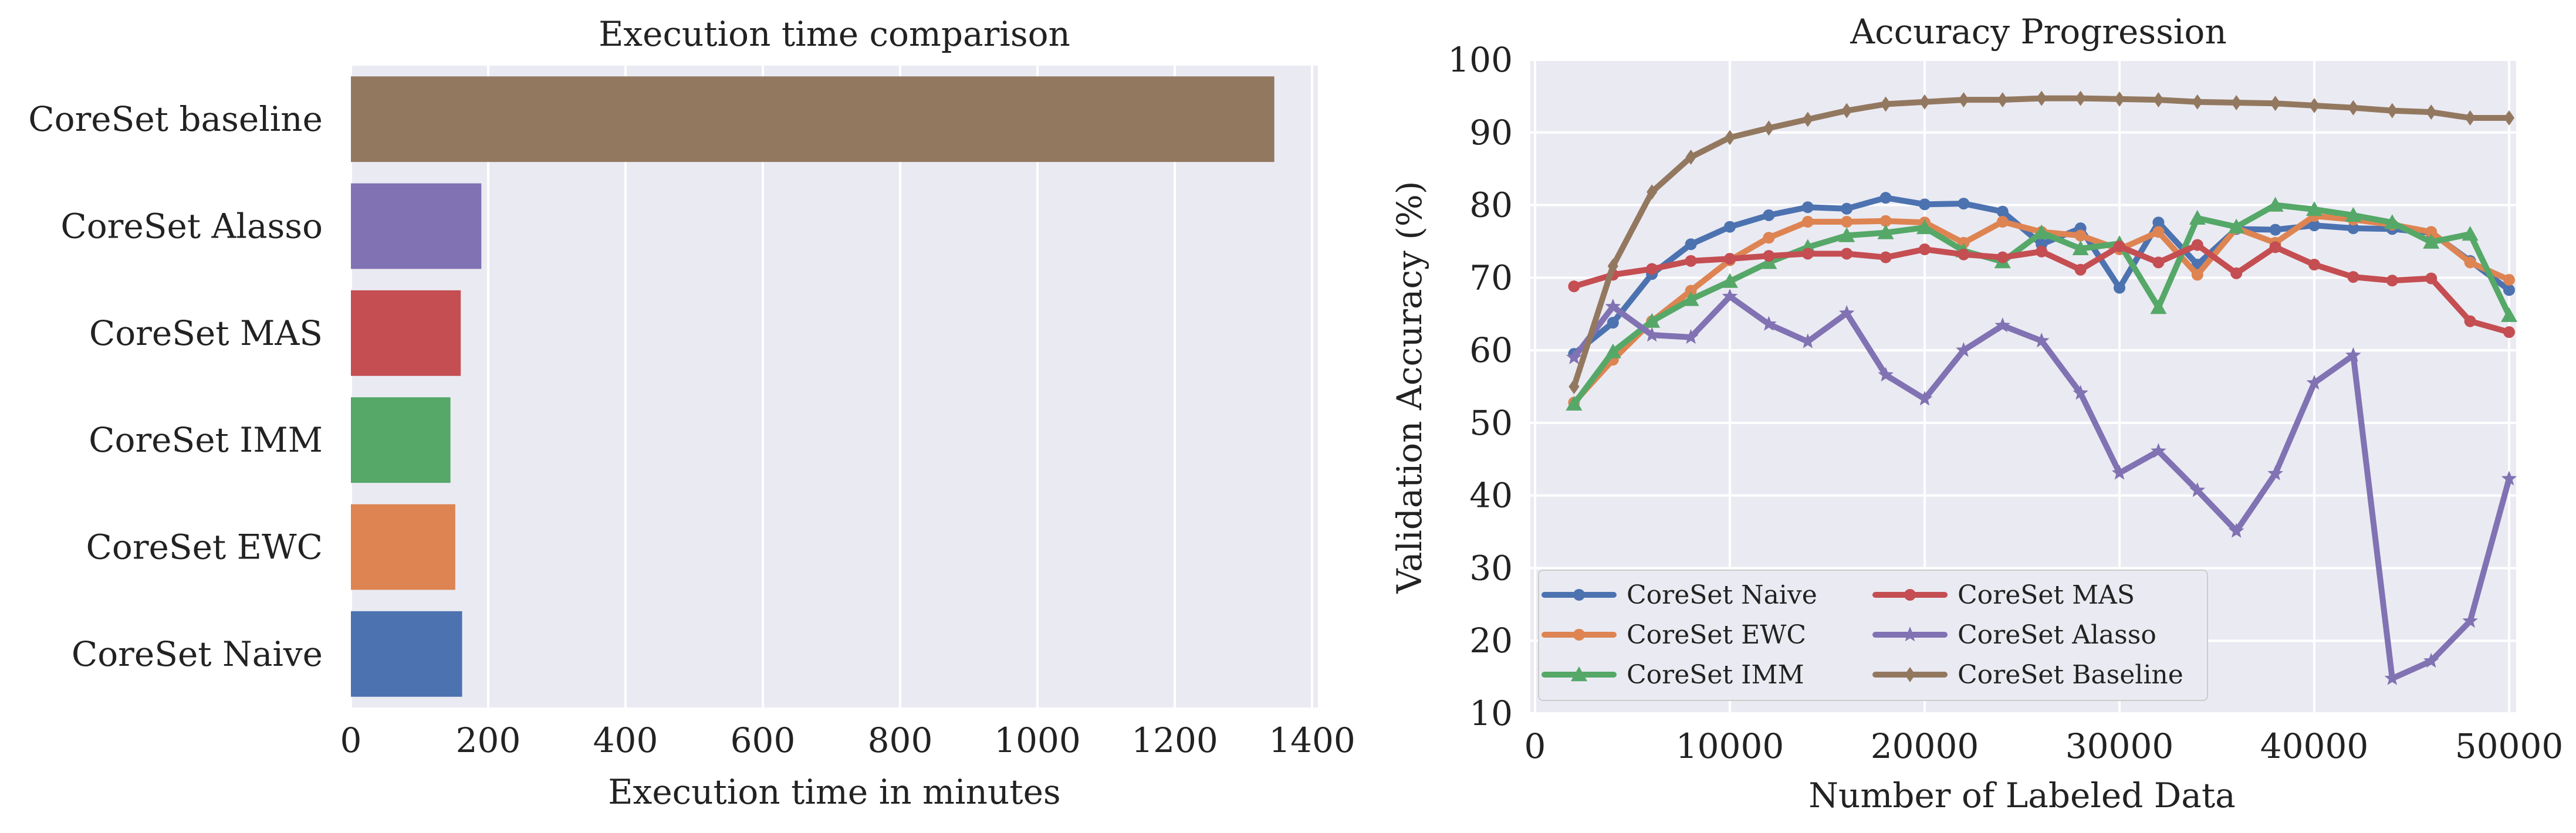 This screenshot has width=2576, height=833. I want to click on legend-item: CoreSet Naive, so click(1679, 595).